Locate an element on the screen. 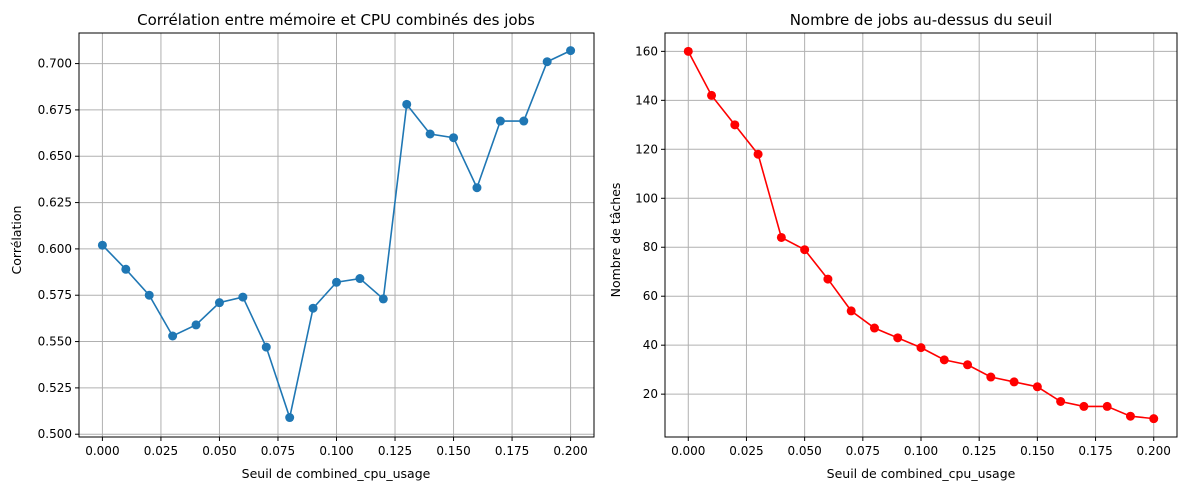  y-tick-label: 0.675 is located at coordinates (55, 110).